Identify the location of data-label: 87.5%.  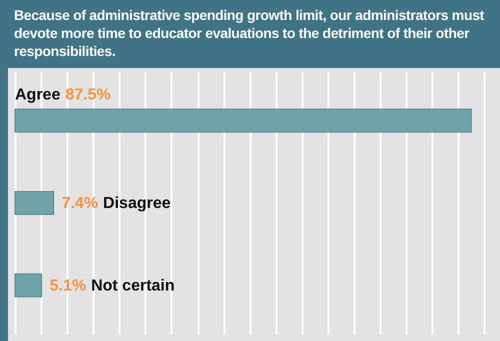
(88, 95).